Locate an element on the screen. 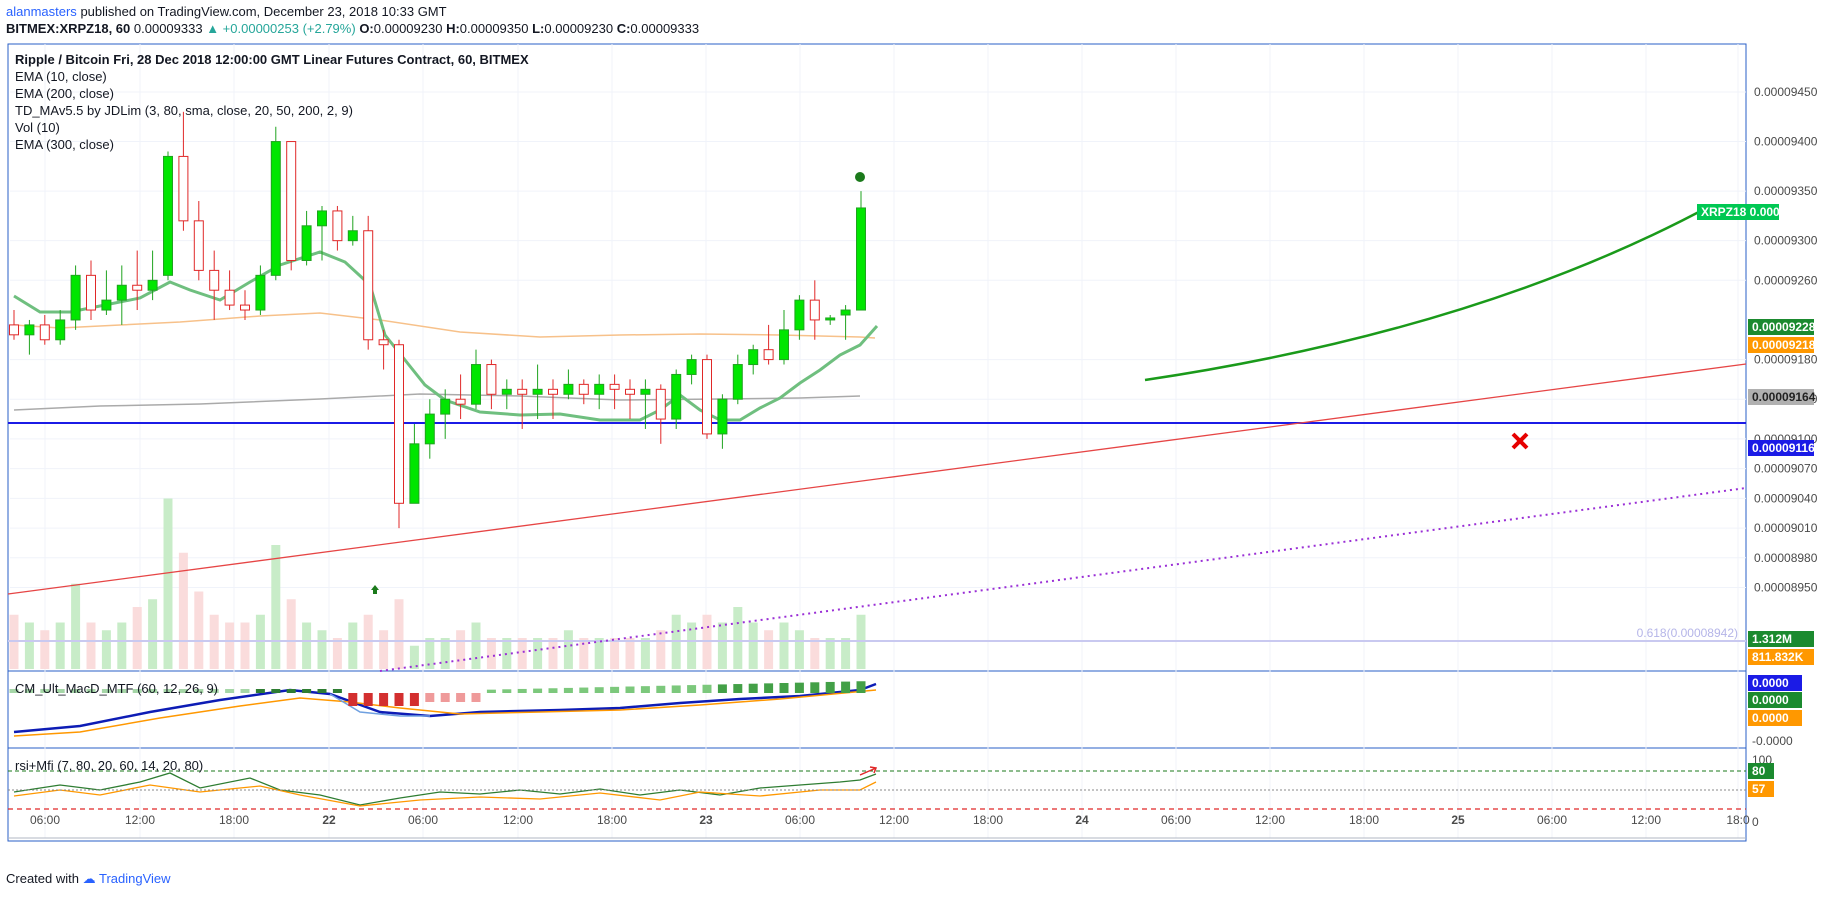 The image size is (1828, 899). time-tick-label: 18:0 is located at coordinates (1738, 820).